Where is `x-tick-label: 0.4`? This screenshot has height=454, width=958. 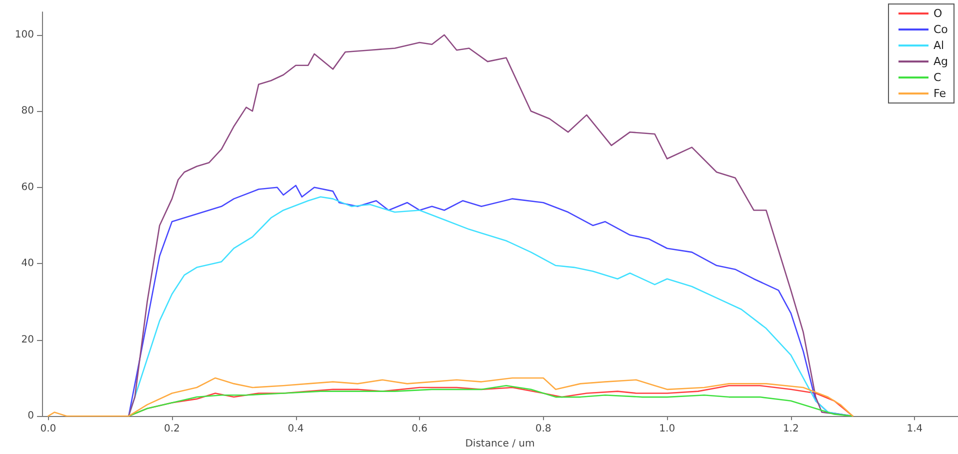
x-tick-label: 0.4 is located at coordinates (296, 429).